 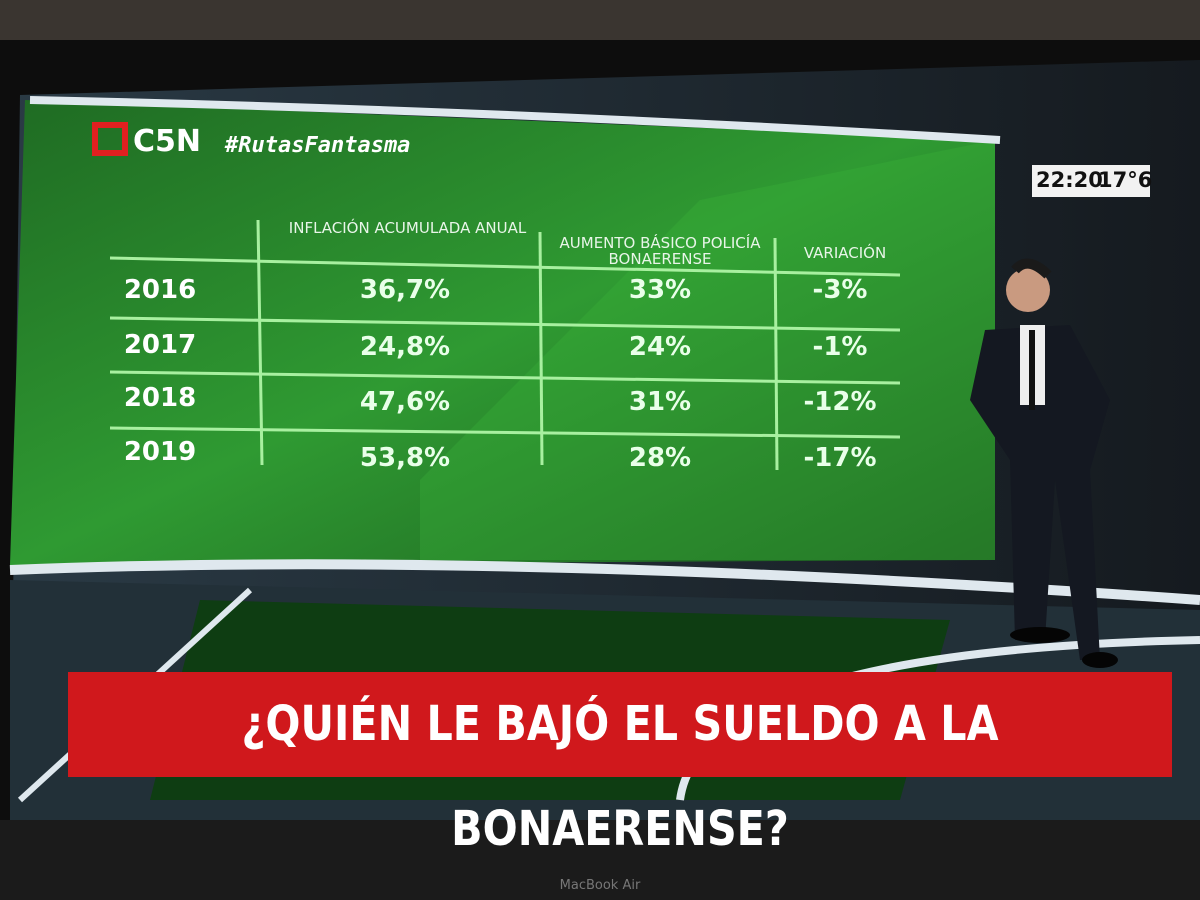 I want to click on table-cell: 31%, so click(x=660, y=402).